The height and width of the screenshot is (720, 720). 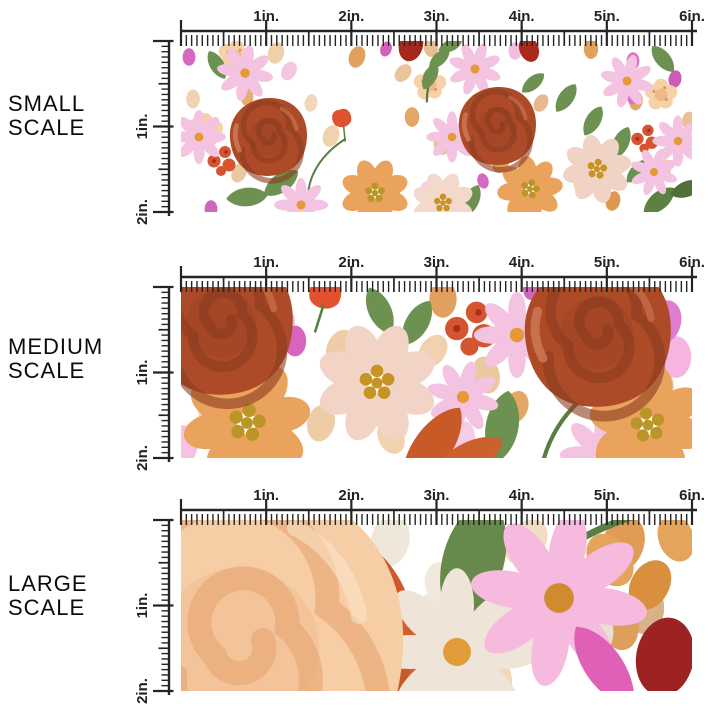 I want to click on scale-label-line: SMALL, so click(x=47, y=103).